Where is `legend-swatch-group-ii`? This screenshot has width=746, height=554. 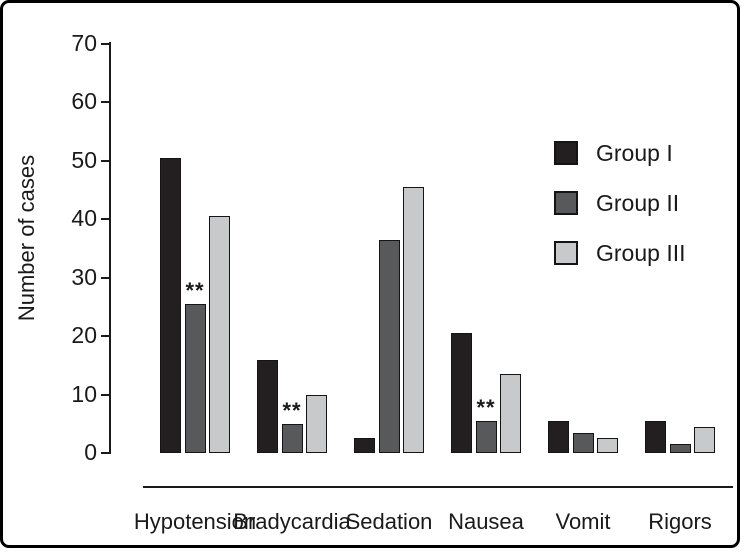
legend-swatch-group-ii is located at coordinates (566, 203).